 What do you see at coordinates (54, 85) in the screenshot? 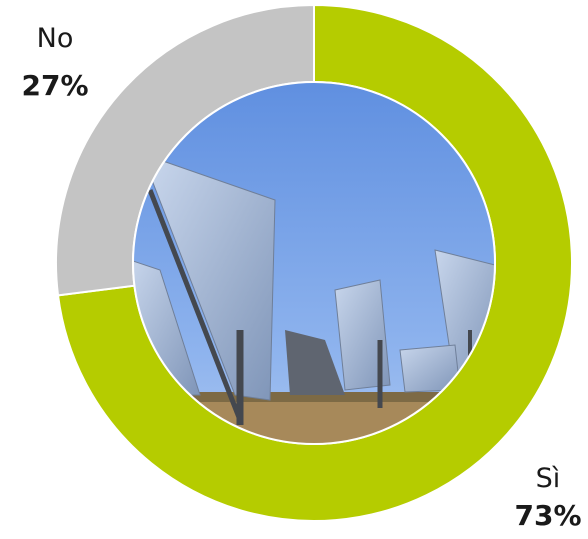
I see `value-label: 27%` at bounding box center [54, 85].